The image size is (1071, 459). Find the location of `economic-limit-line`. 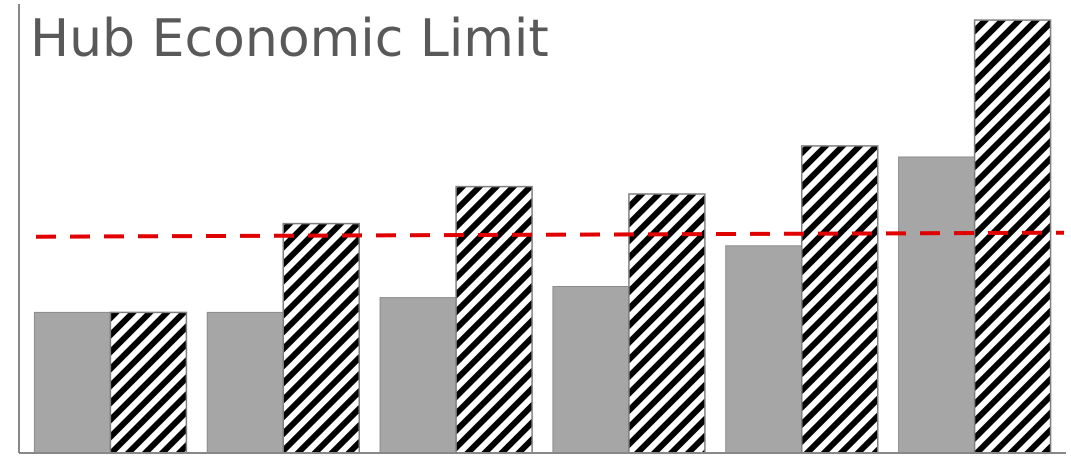

economic-limit-line is located at coordinates (550, 234).